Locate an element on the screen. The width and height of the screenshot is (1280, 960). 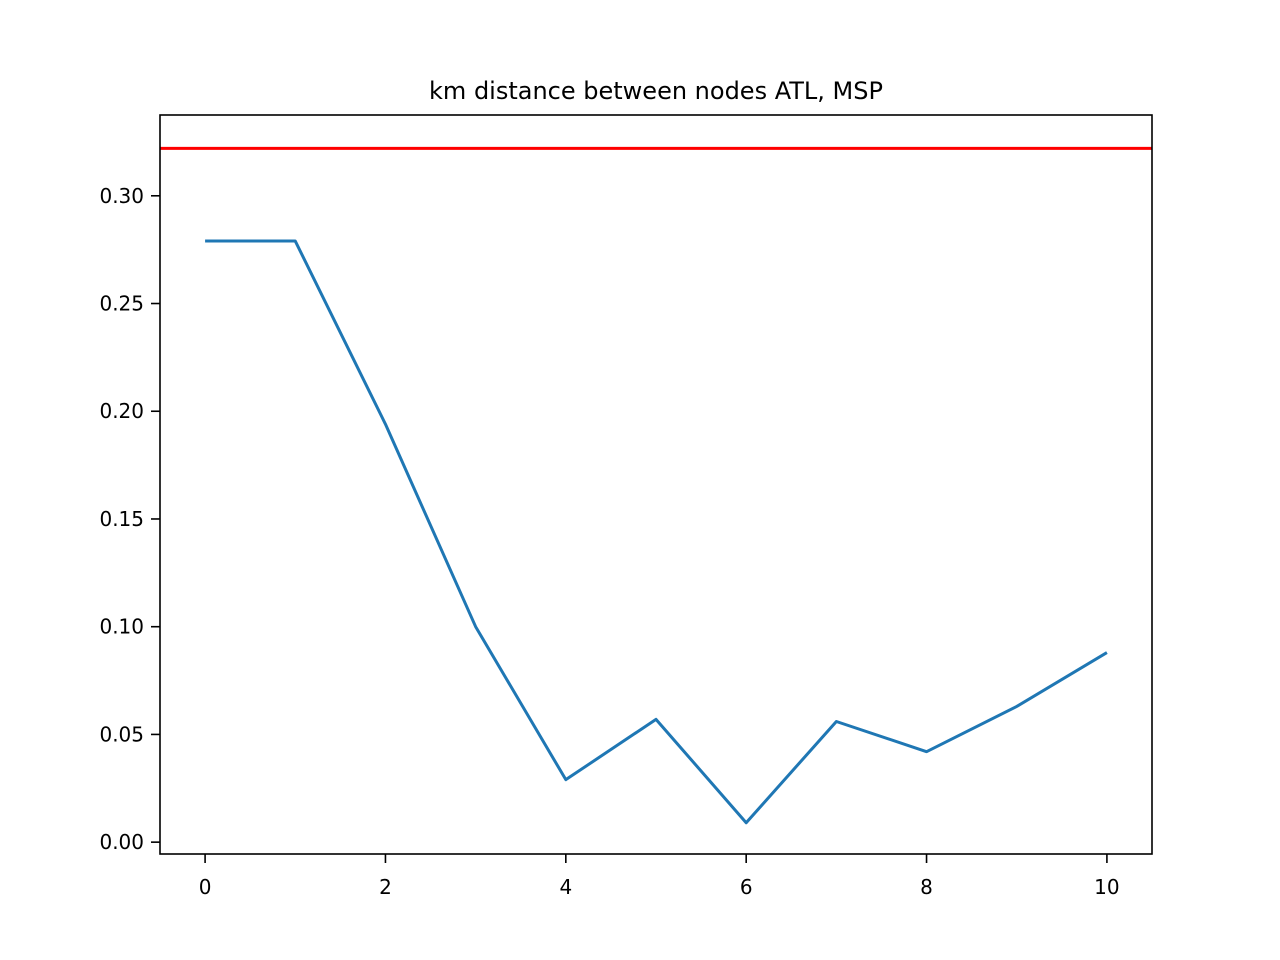
x-tick-label: 4 is located at coordinates (565, 887).